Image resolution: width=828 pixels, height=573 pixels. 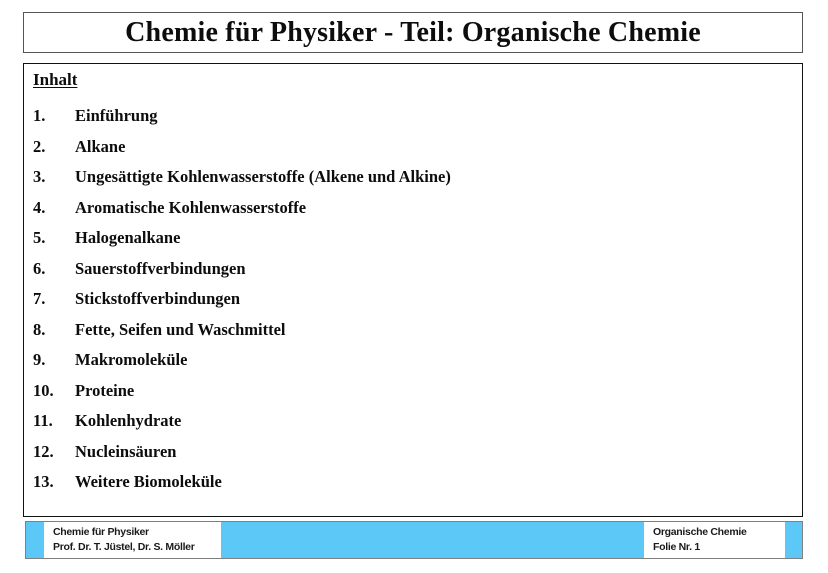 I want to click on footer-authors: Prof. Dr. T. Jüstel, Dr. S. Möller, so click(x=124, y=547).